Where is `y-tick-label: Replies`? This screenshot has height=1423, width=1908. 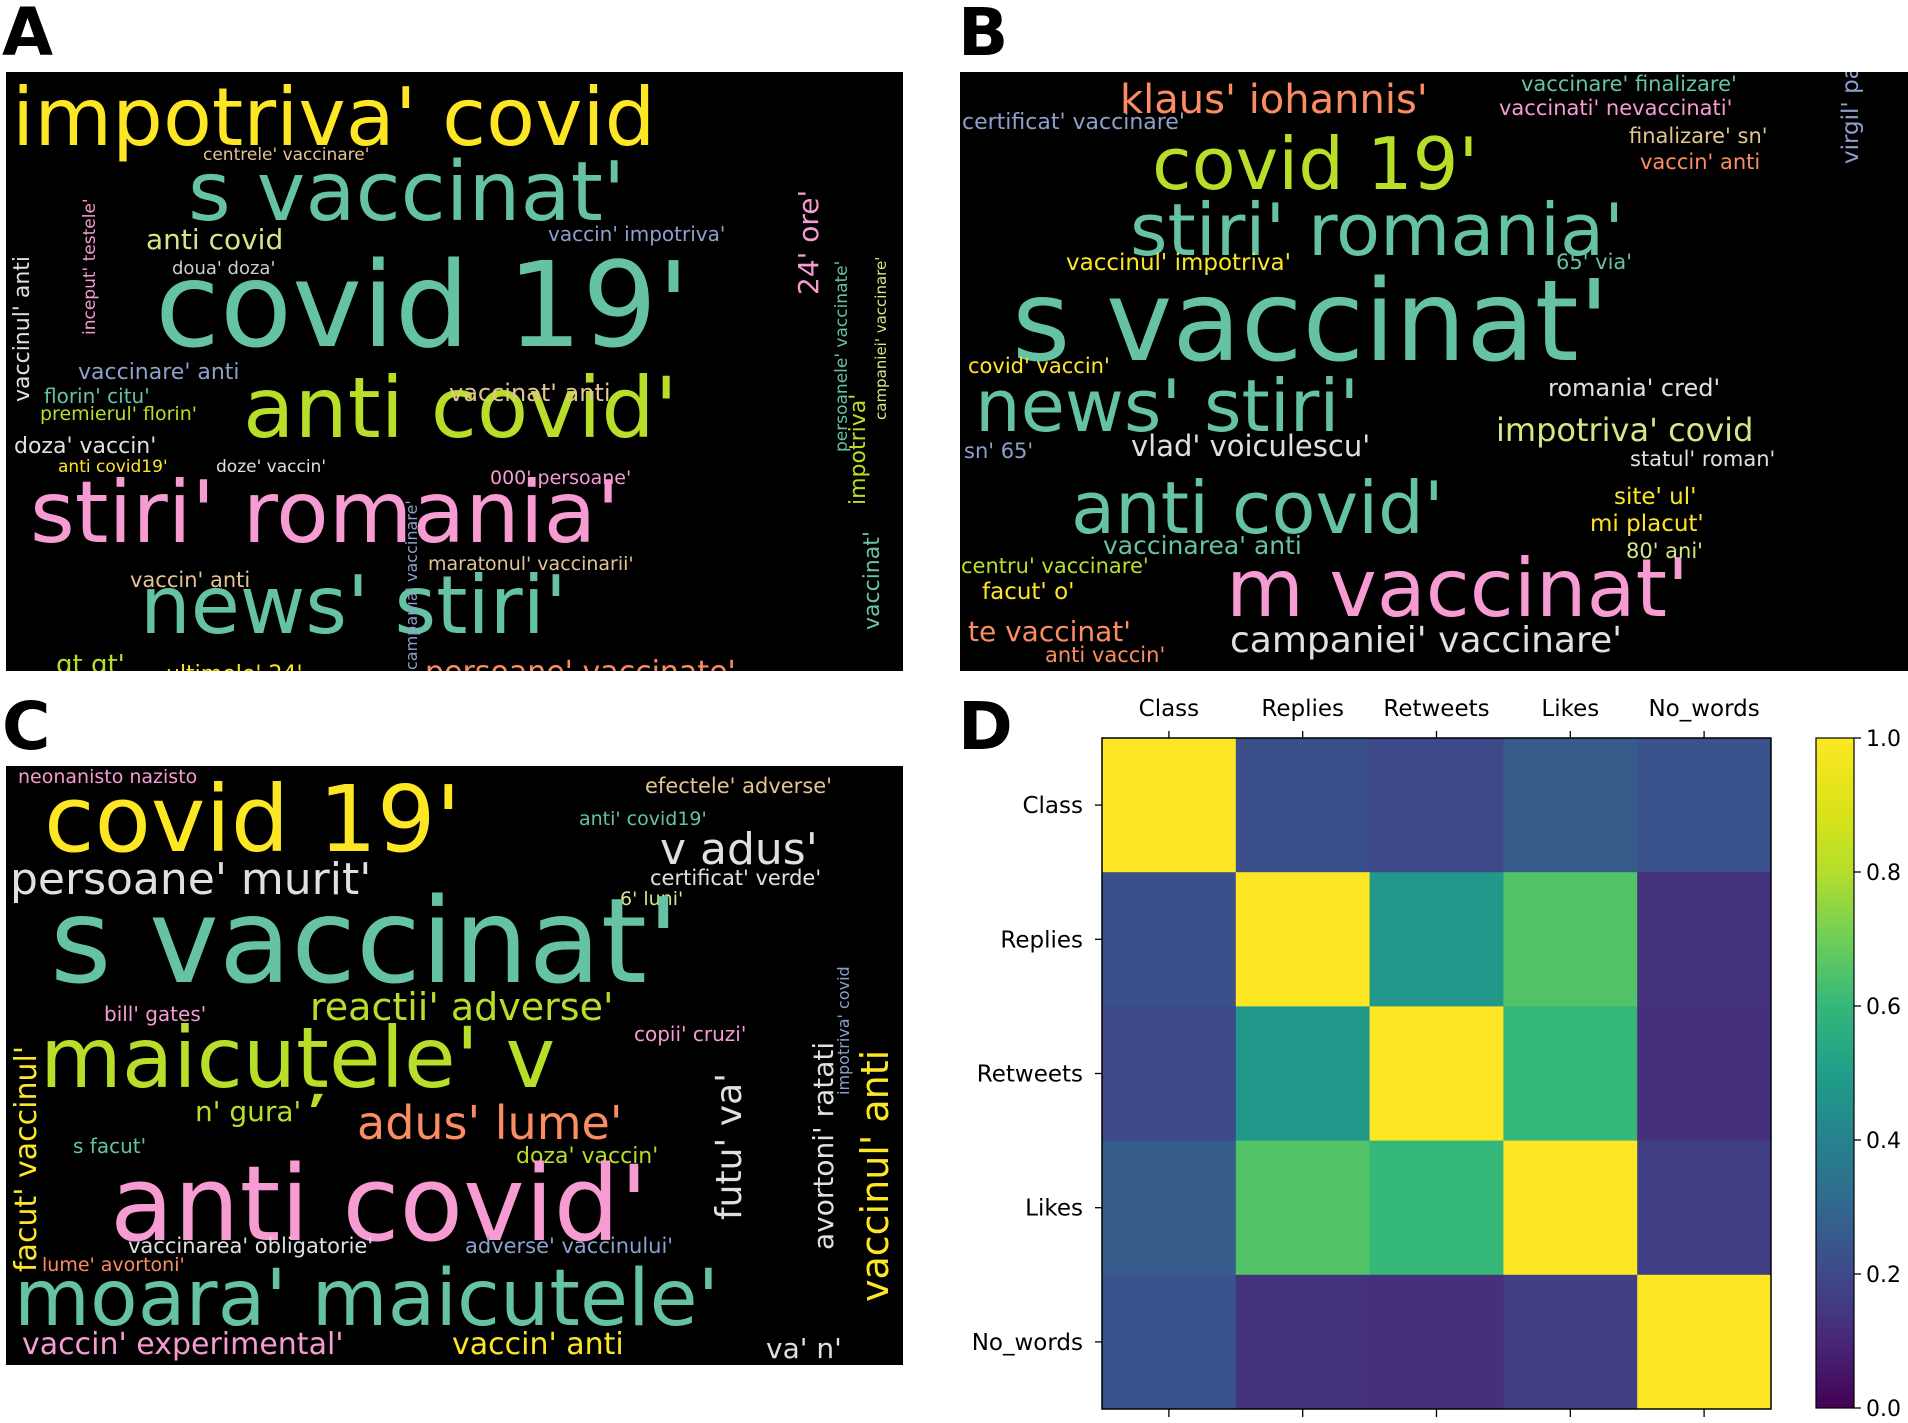 y-tick-label: Replies is located at coordinates (1041, 940).